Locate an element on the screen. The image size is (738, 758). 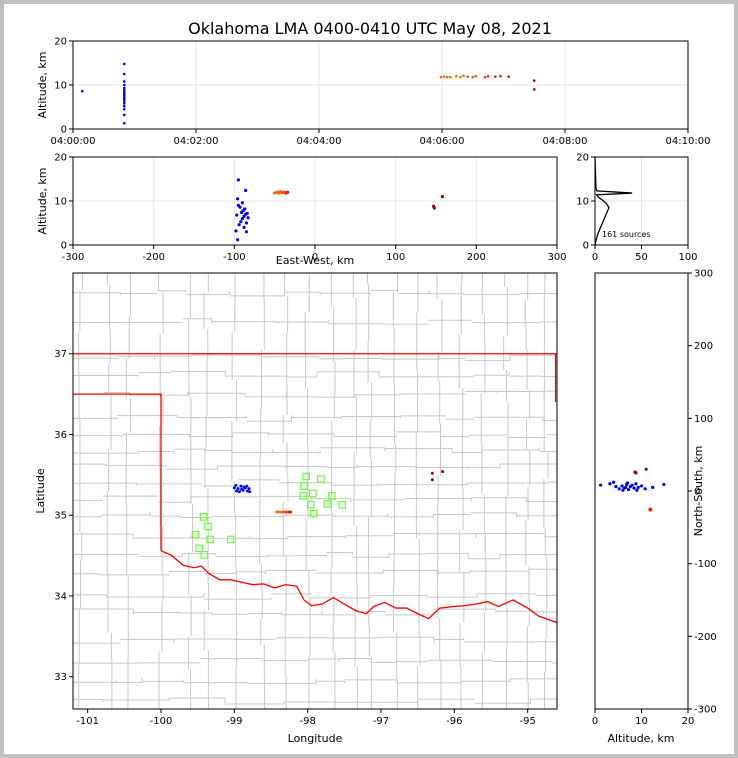
north-south-ytick: 0 is located at coordinates (697, 492).